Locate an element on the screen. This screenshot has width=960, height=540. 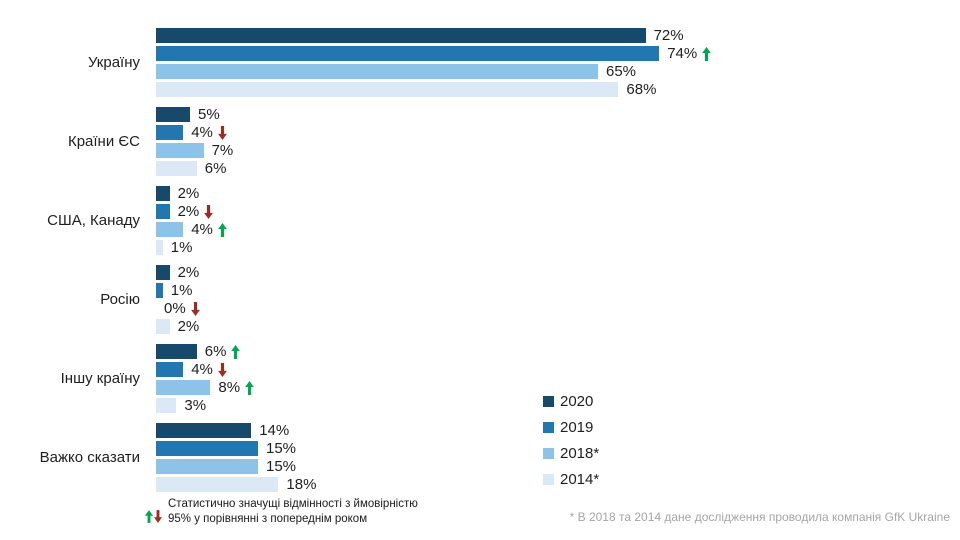
legend-label: 2019 is located at coordinates (577, 427).